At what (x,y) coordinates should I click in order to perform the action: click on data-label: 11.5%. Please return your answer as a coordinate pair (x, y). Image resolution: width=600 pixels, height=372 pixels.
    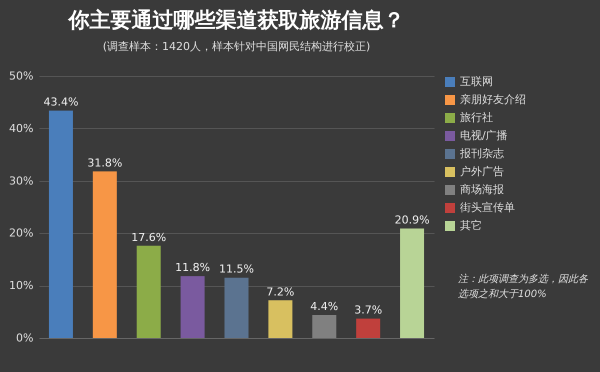
    Looking at the image, I should click on (236, 269).